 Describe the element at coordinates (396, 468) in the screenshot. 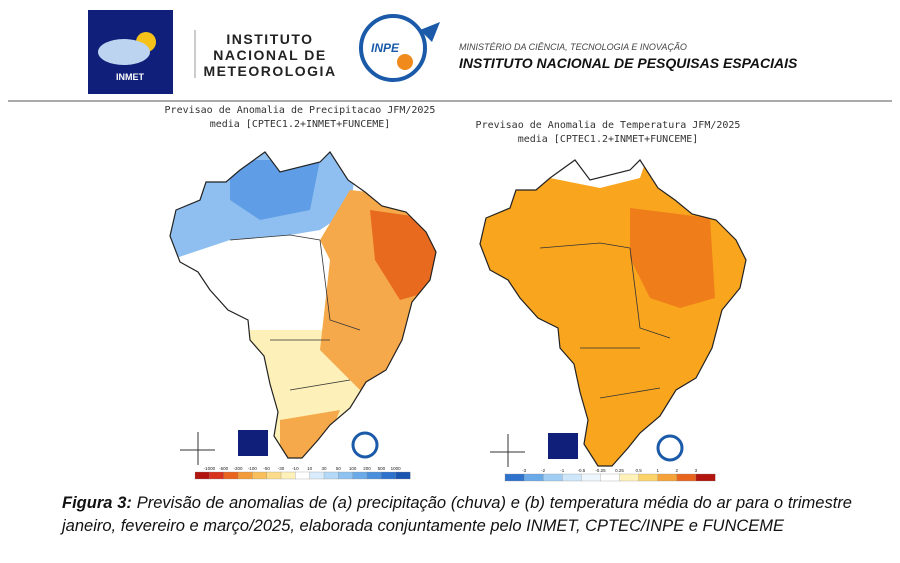

I see `colorbar-label: 1000` at that location.